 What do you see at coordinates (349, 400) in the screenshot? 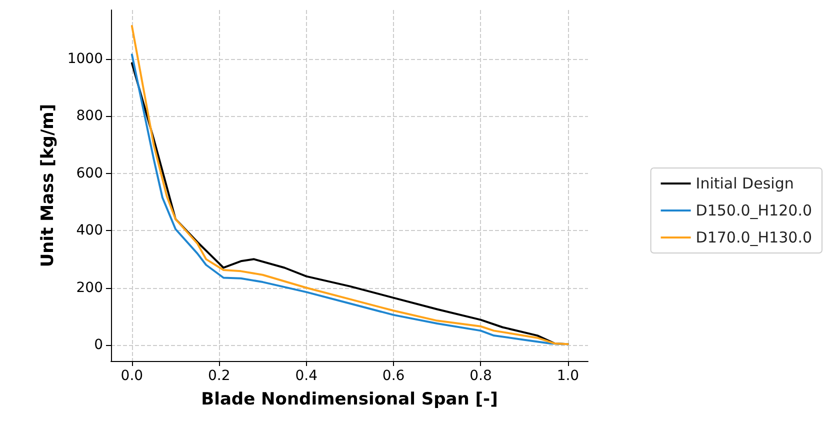
I see `x-axis-title: Blade Nondimensional Span [-]` at bounding box center [349, 400].